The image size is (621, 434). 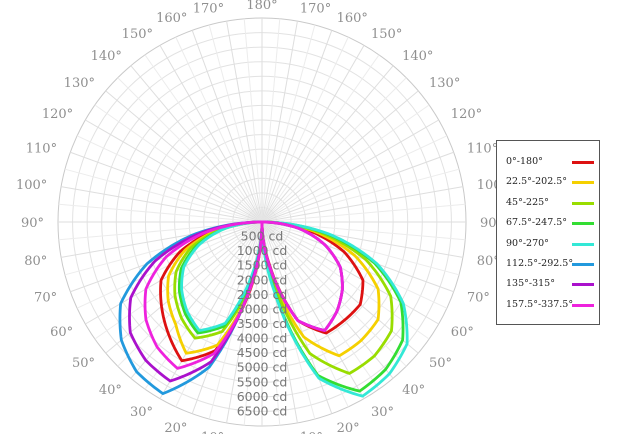 I want to click on angle-label-right: 170°, so click(x=315, y=8).